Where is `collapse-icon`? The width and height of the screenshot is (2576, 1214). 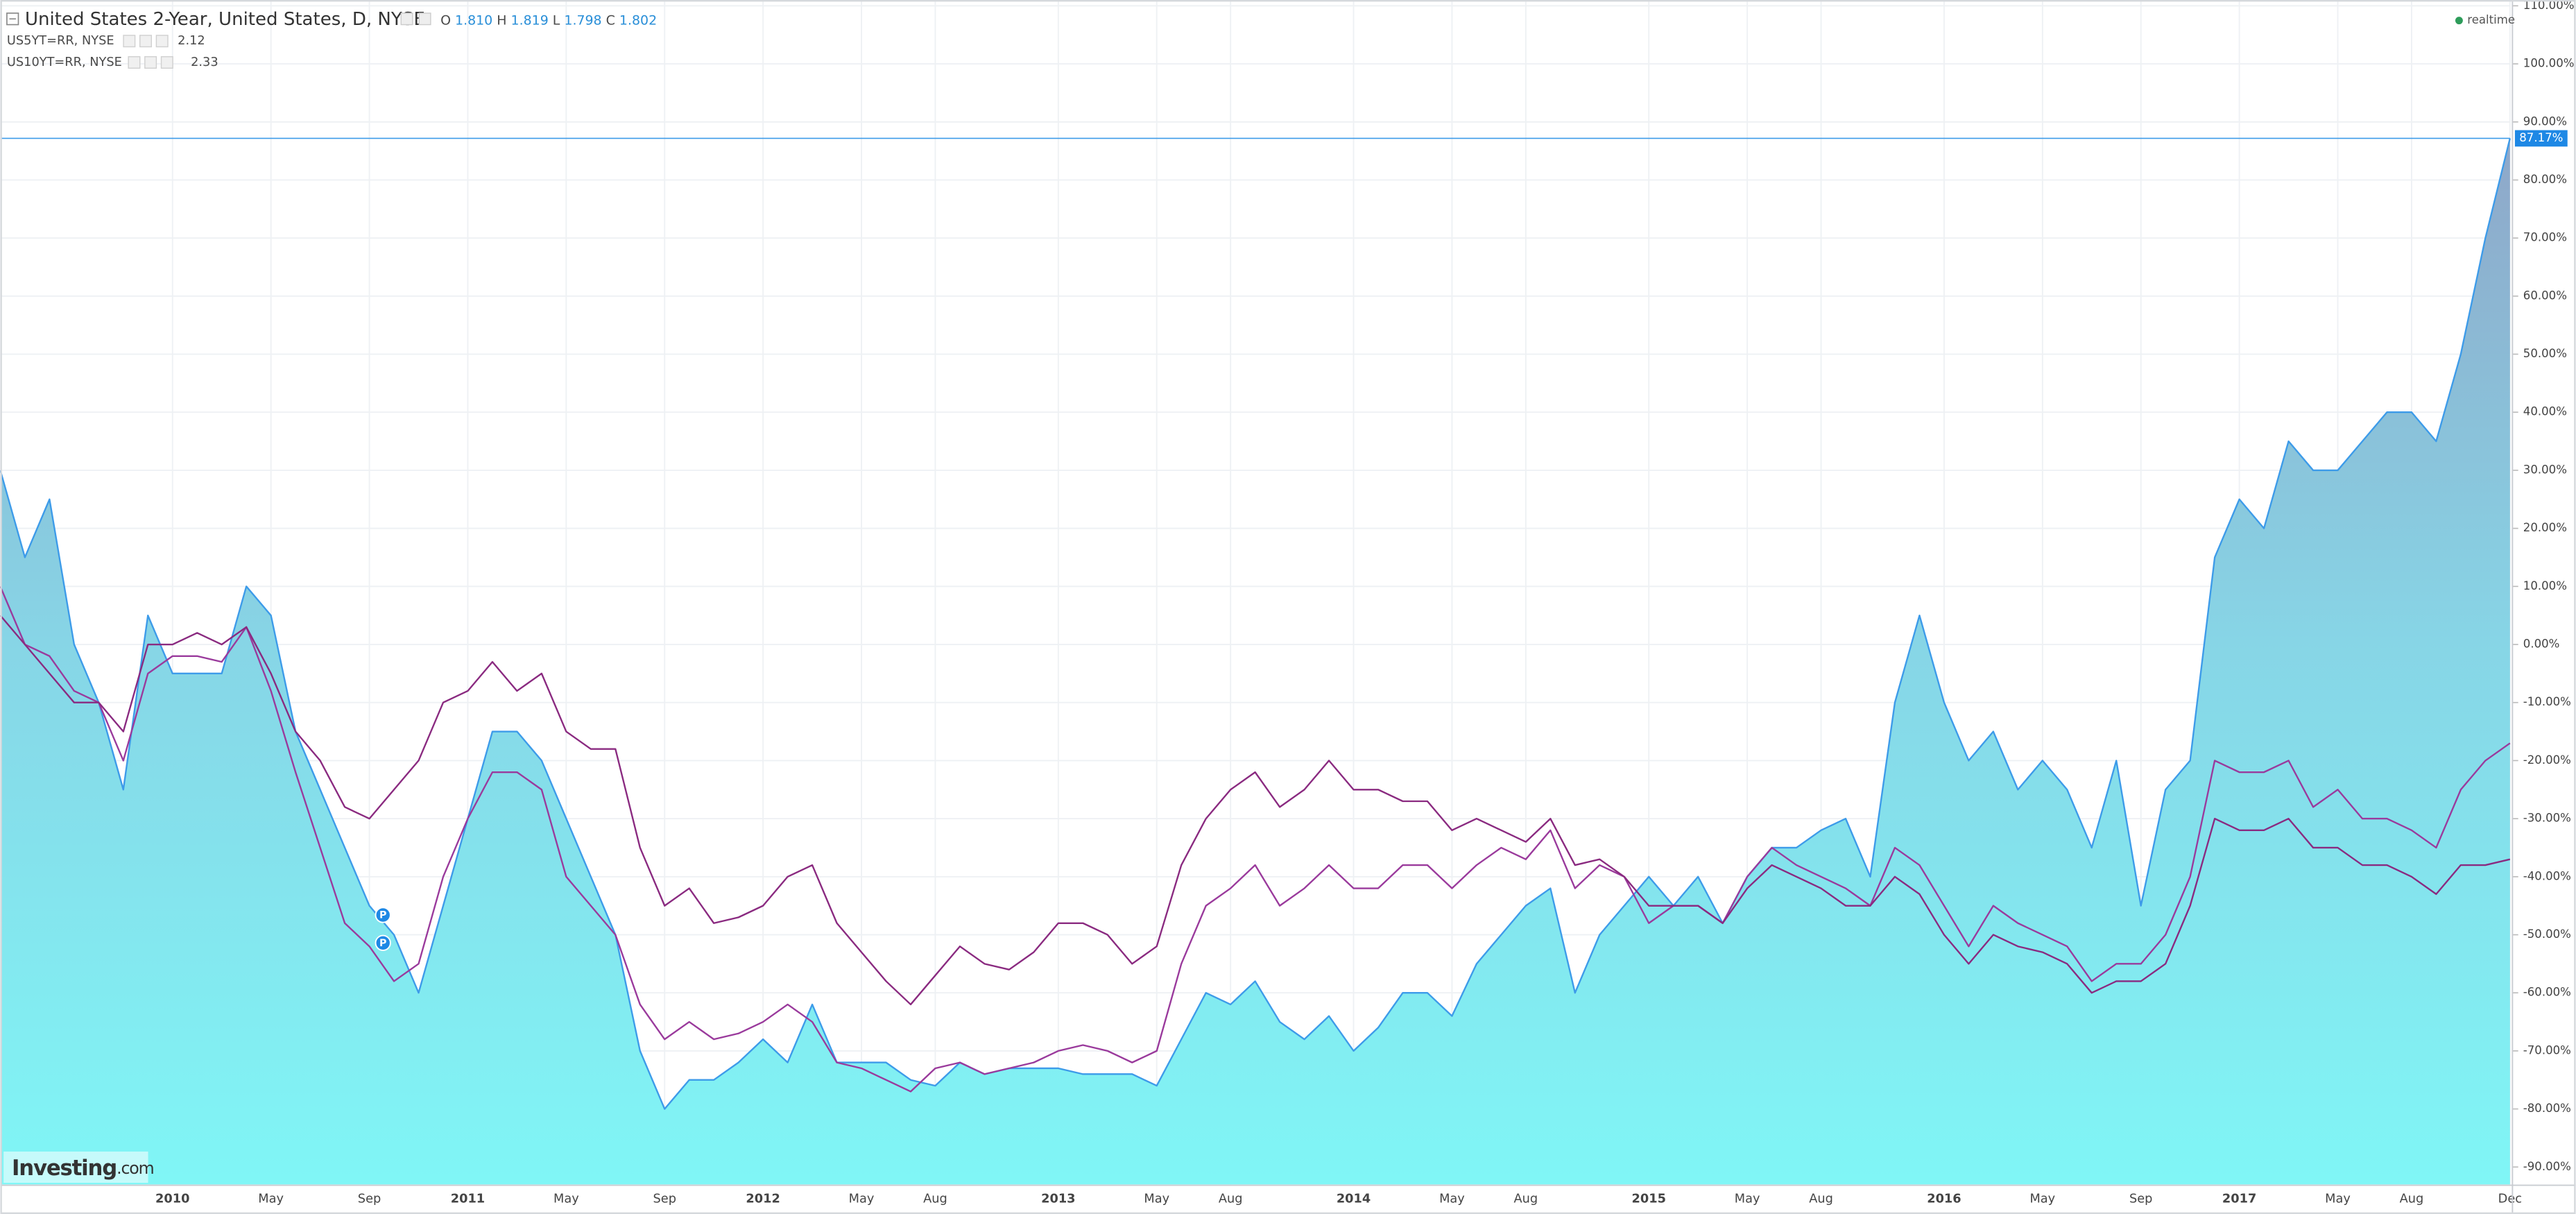 collapse-icon is located at coordinates (12, 19).